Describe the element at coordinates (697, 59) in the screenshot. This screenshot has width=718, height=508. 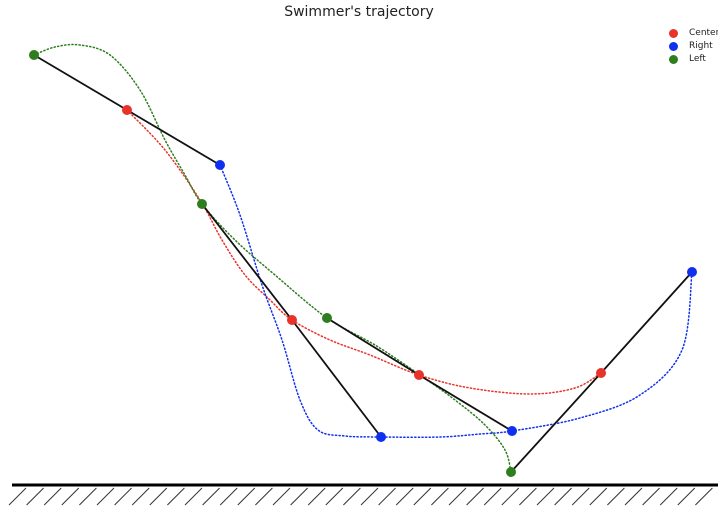
I see `legend-label-left: Left` at that location.